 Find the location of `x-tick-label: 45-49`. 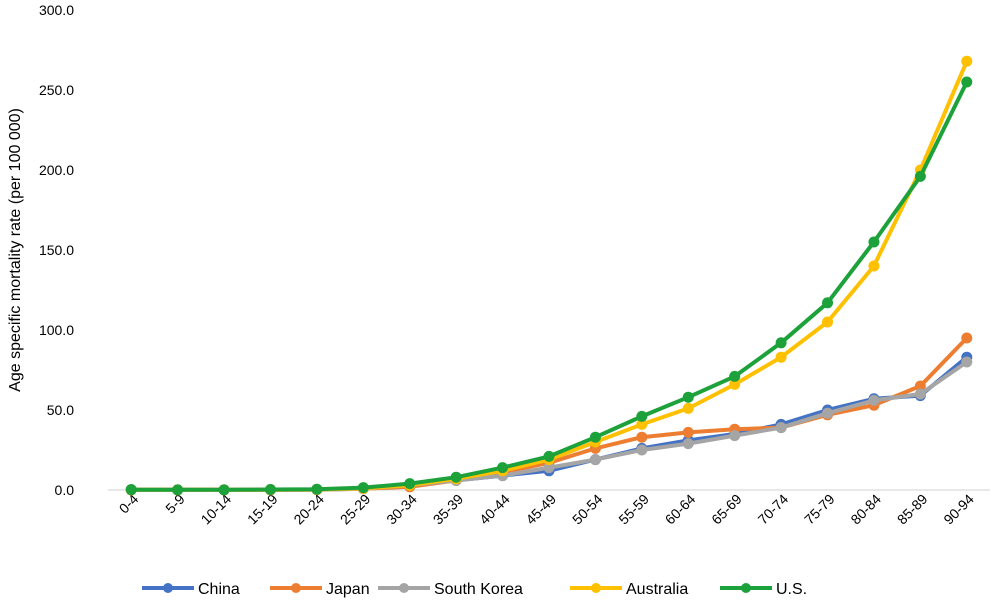

x-tick-label: 45-49 is located at coordinates (540, 509).